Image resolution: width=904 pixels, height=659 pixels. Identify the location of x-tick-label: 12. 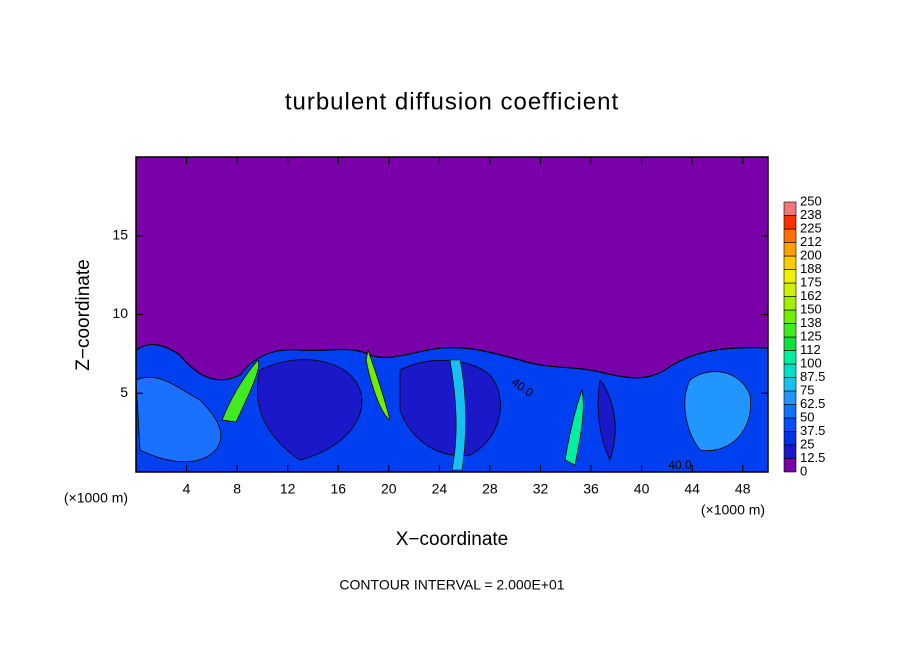
(288, 489).